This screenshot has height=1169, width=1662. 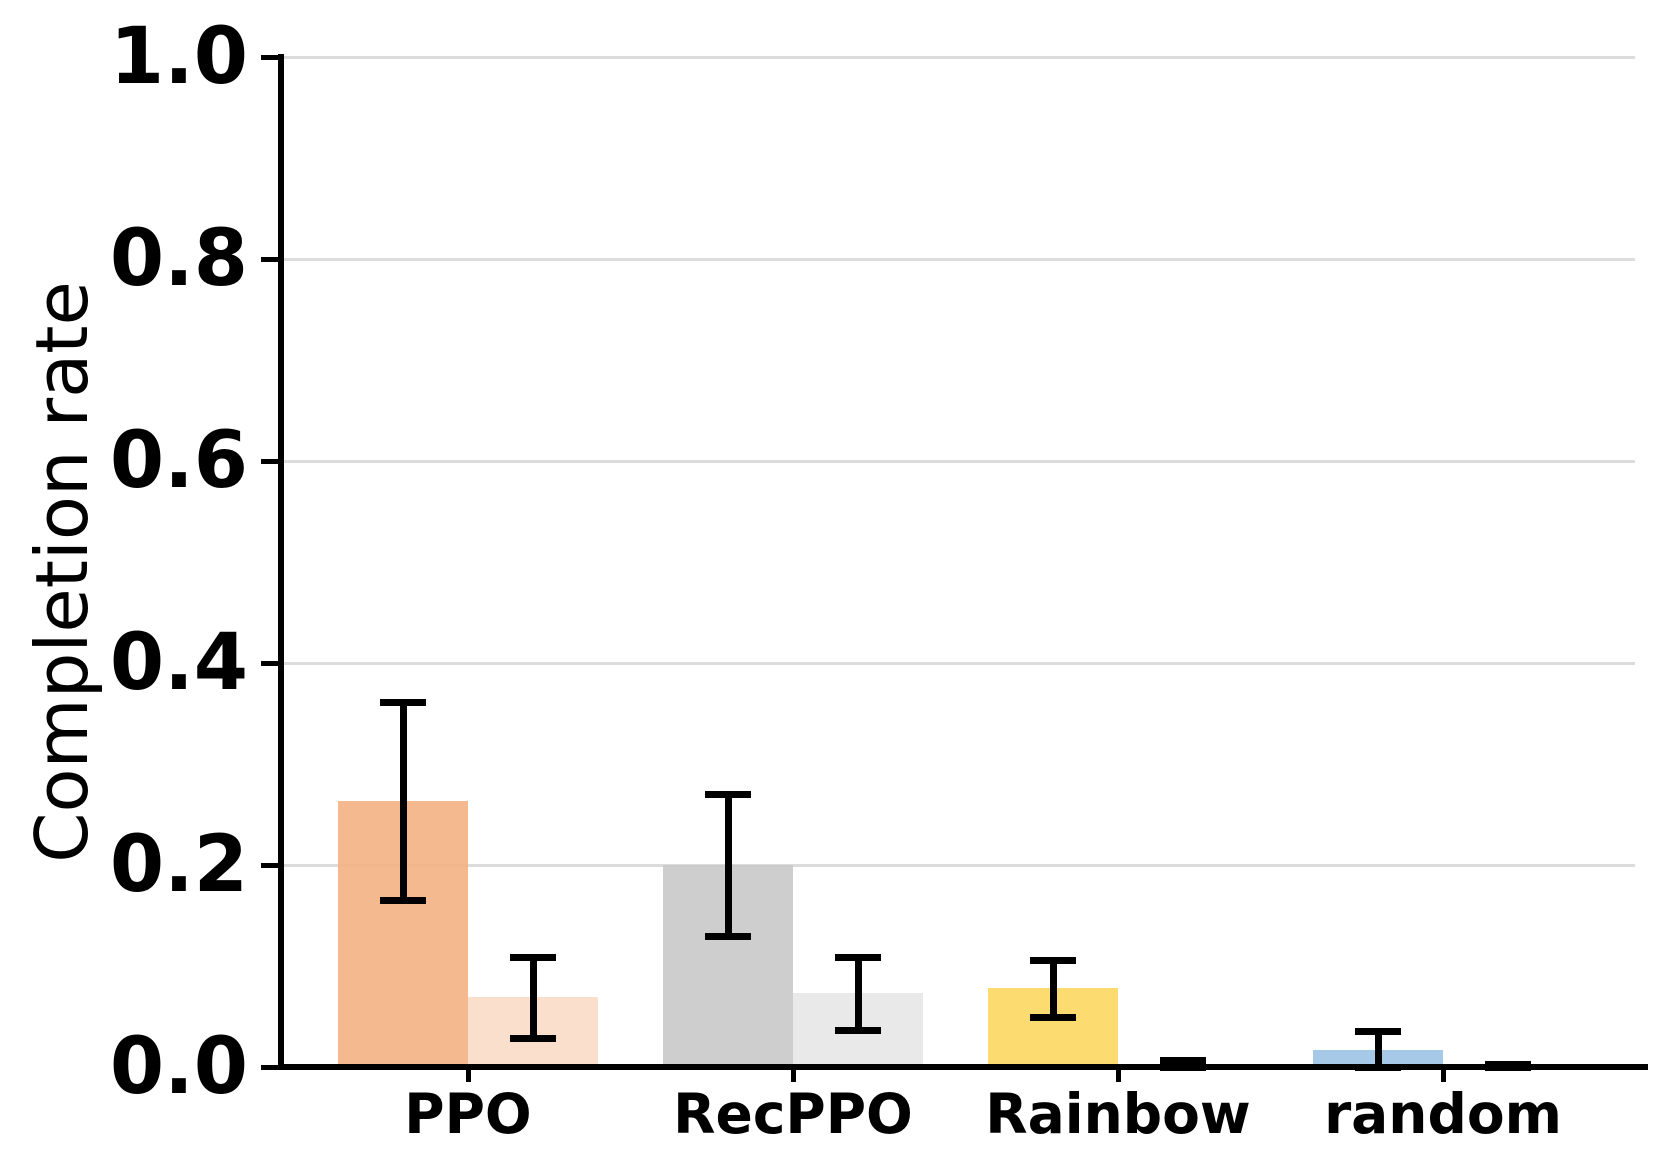 I want to click on error-cap-bottom-random-dark-shade, so click(x=1378, y=1067).